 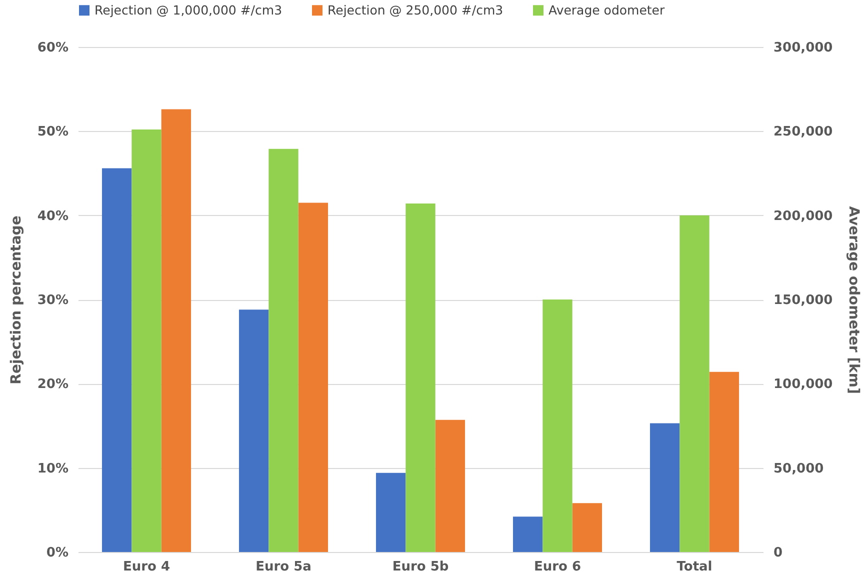 I want to click on legend-label: Rejection @ 1,000,000 #/cm3, so click(x=188, y=10).